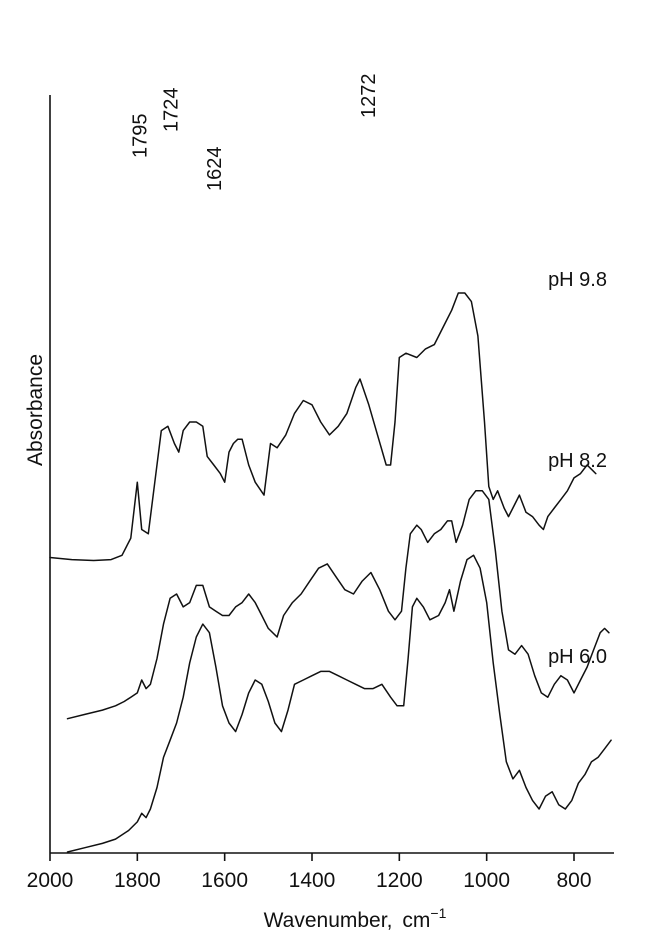 The image size is (661, 943). I want to click on x-tick-label-800: 800, so click(573, 880).